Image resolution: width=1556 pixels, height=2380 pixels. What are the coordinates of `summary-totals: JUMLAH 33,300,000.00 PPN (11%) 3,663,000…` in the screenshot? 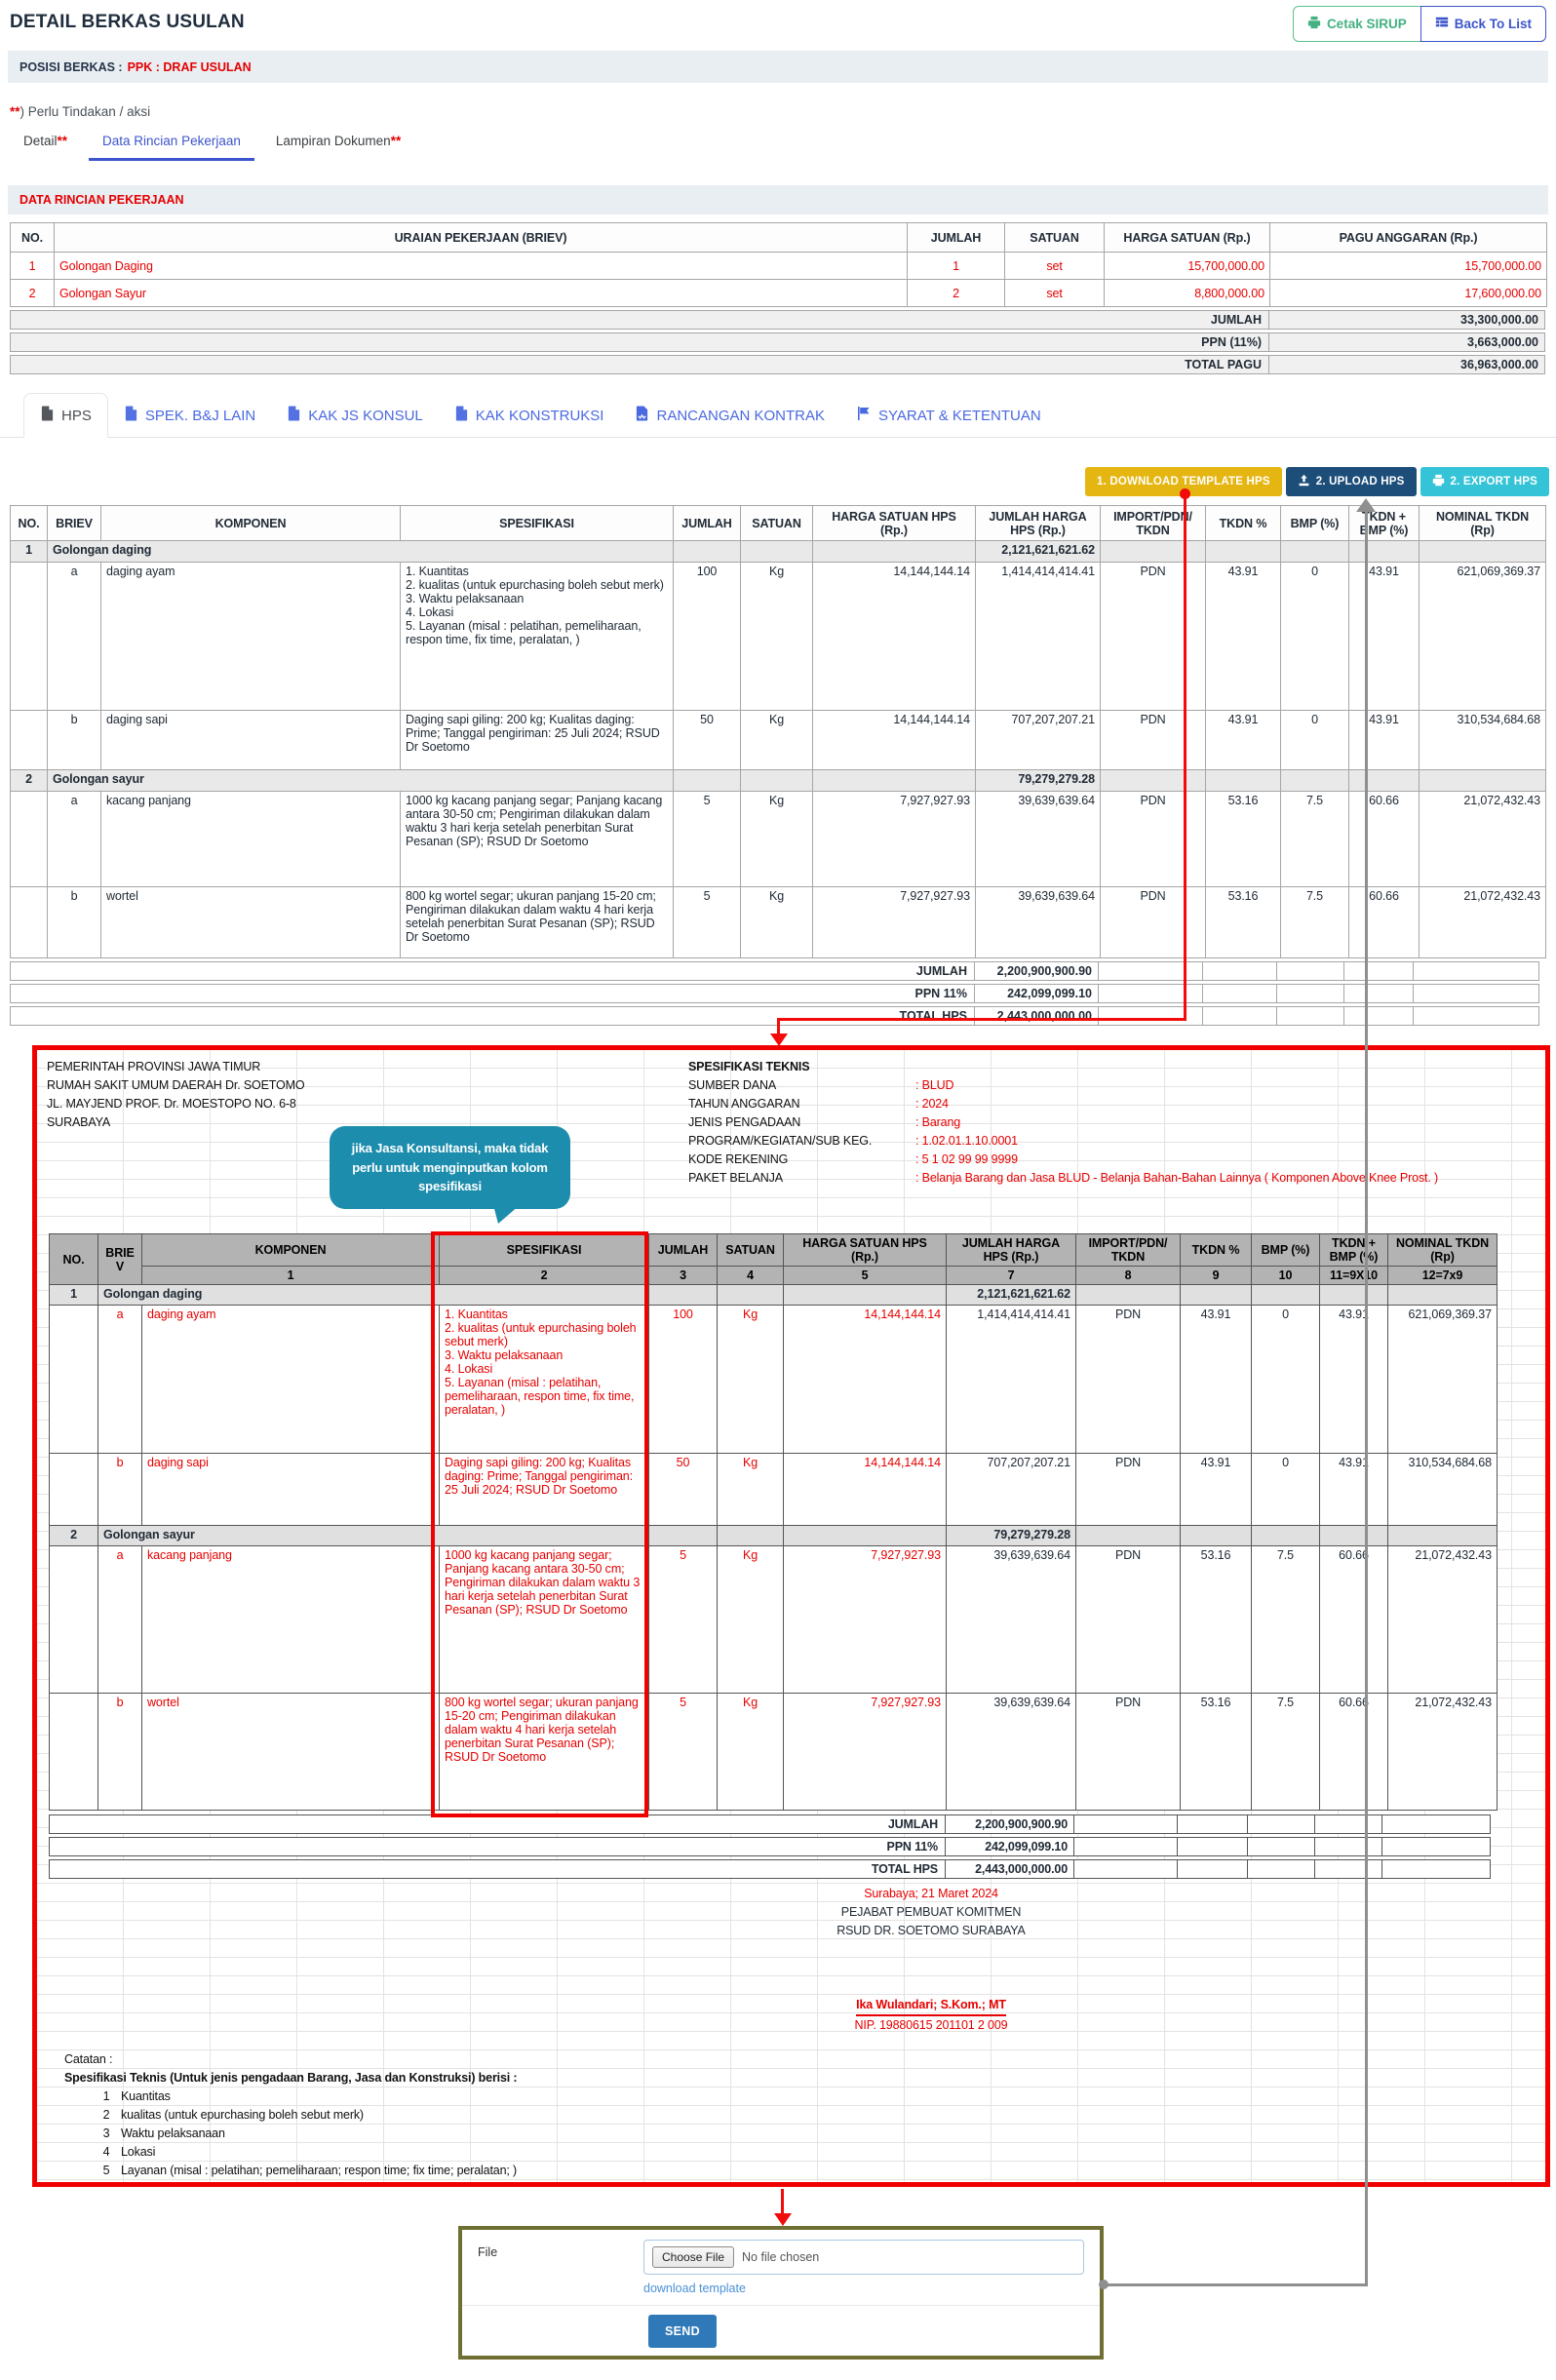 It's located at (778, 342).